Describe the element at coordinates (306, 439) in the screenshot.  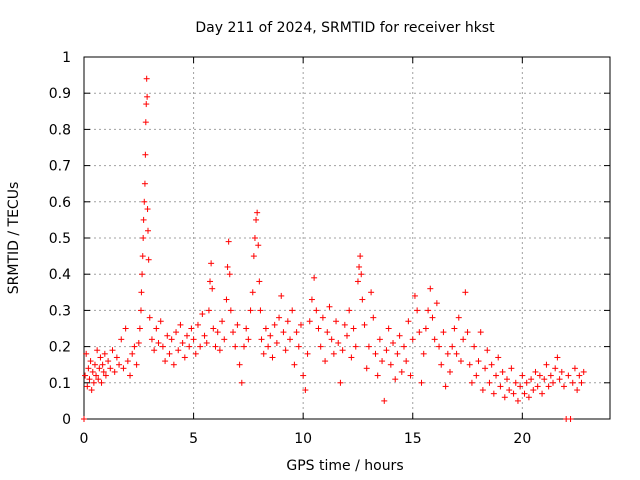
I see `x-tick-labels: 0 5 10 15 20` at that location.